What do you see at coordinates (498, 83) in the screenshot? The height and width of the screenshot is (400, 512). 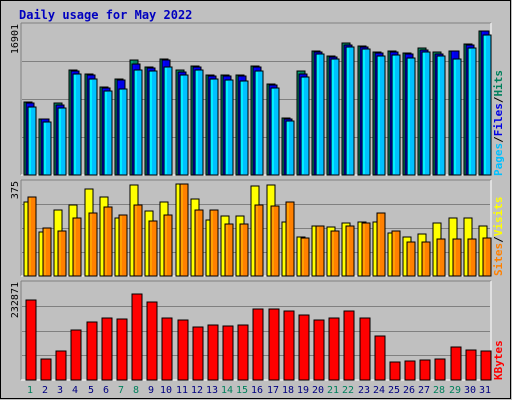 I see `legend-hits: Hits` at bounding box center [498, 83].